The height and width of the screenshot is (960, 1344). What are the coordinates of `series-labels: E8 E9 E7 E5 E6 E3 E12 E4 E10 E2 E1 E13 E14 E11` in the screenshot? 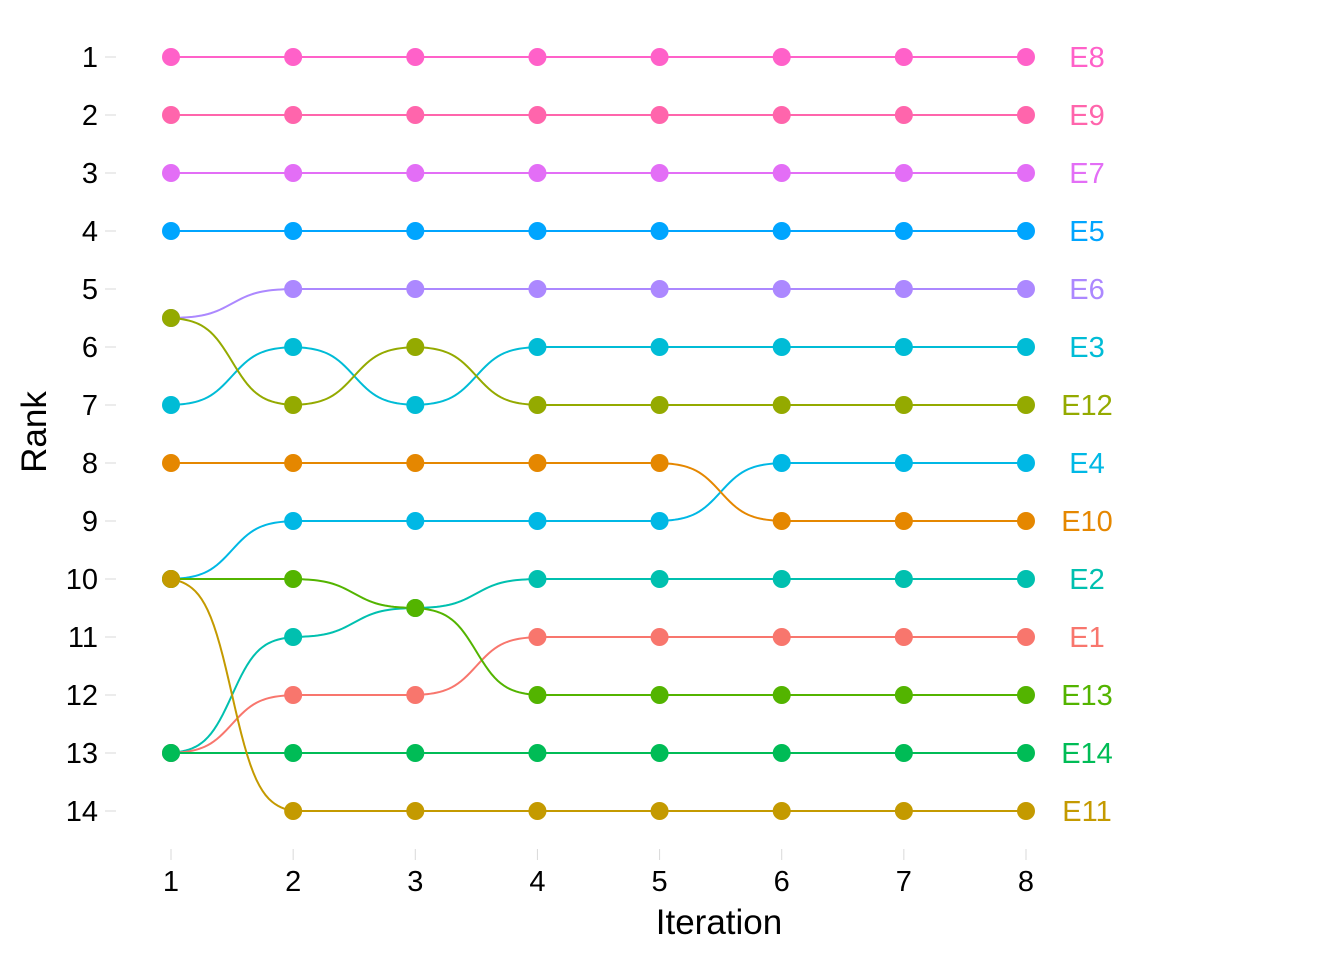 It's located at (1087, 435).